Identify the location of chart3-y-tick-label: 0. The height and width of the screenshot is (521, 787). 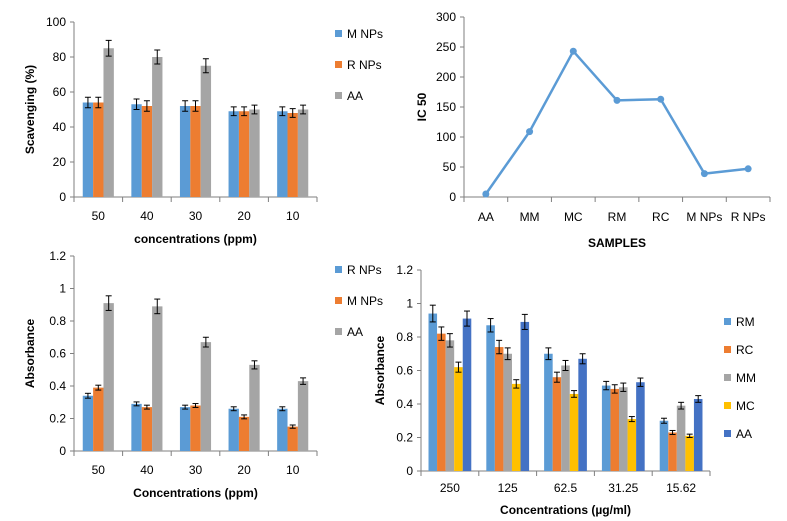
(62, 451).